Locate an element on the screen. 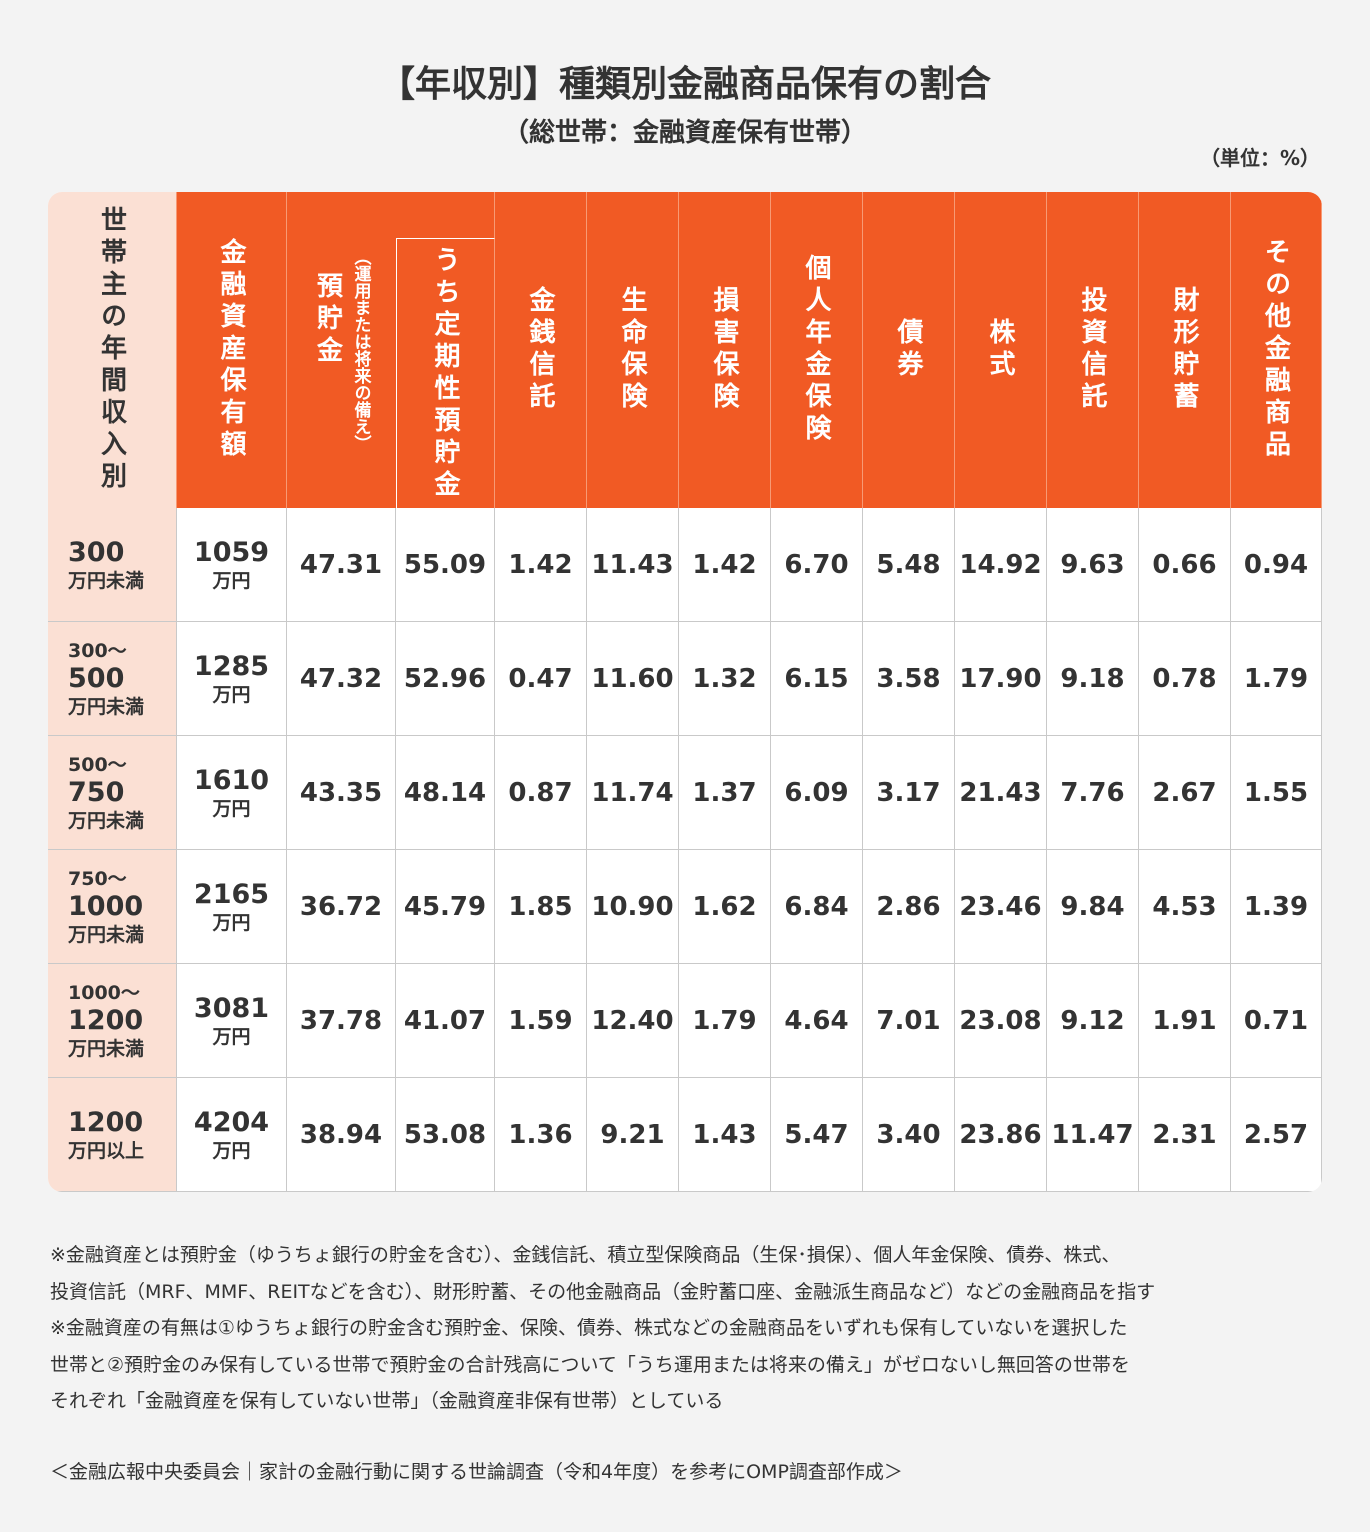 Image resolution: width=1370 pixels, height=1532 pixels. asset-cell: 4204 万円 is located at coordinates (232, 1135).